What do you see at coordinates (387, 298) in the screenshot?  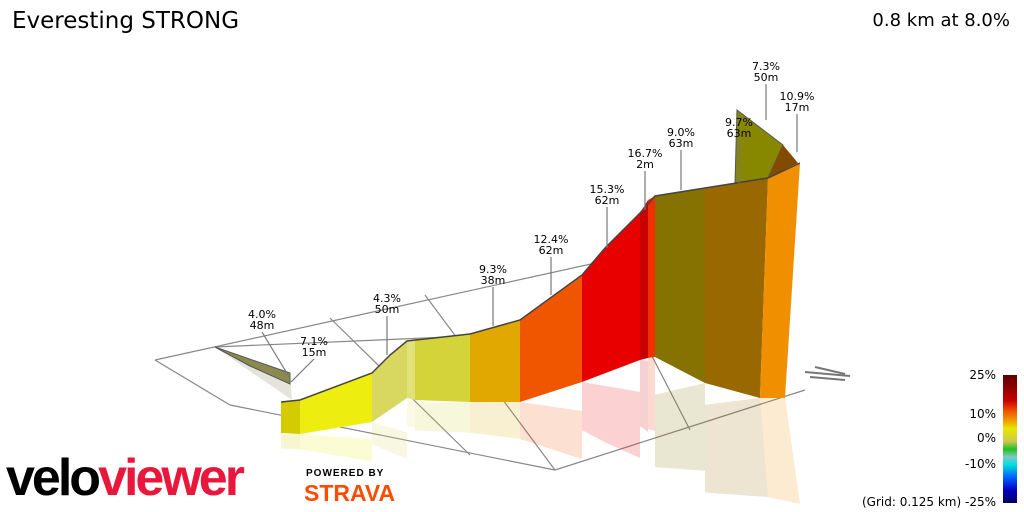 I see `segment-grade-label: 4.3%` at bounding box center [387, 298].